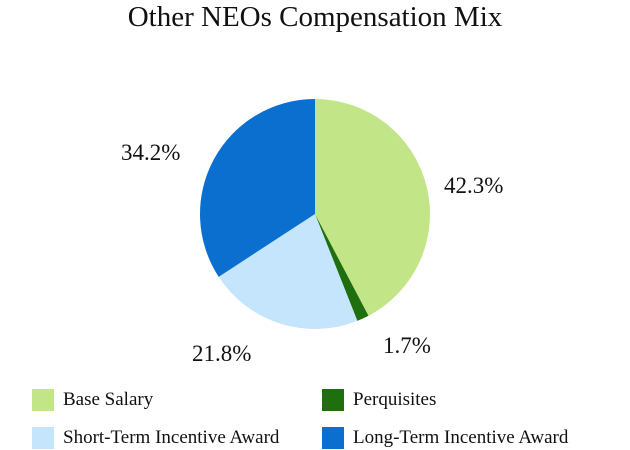 Image resolution: width=630 pixels, height=450 pixels. I want to click on pie-label-short-term-incentive-award: 21.8%, so click(221, 353).